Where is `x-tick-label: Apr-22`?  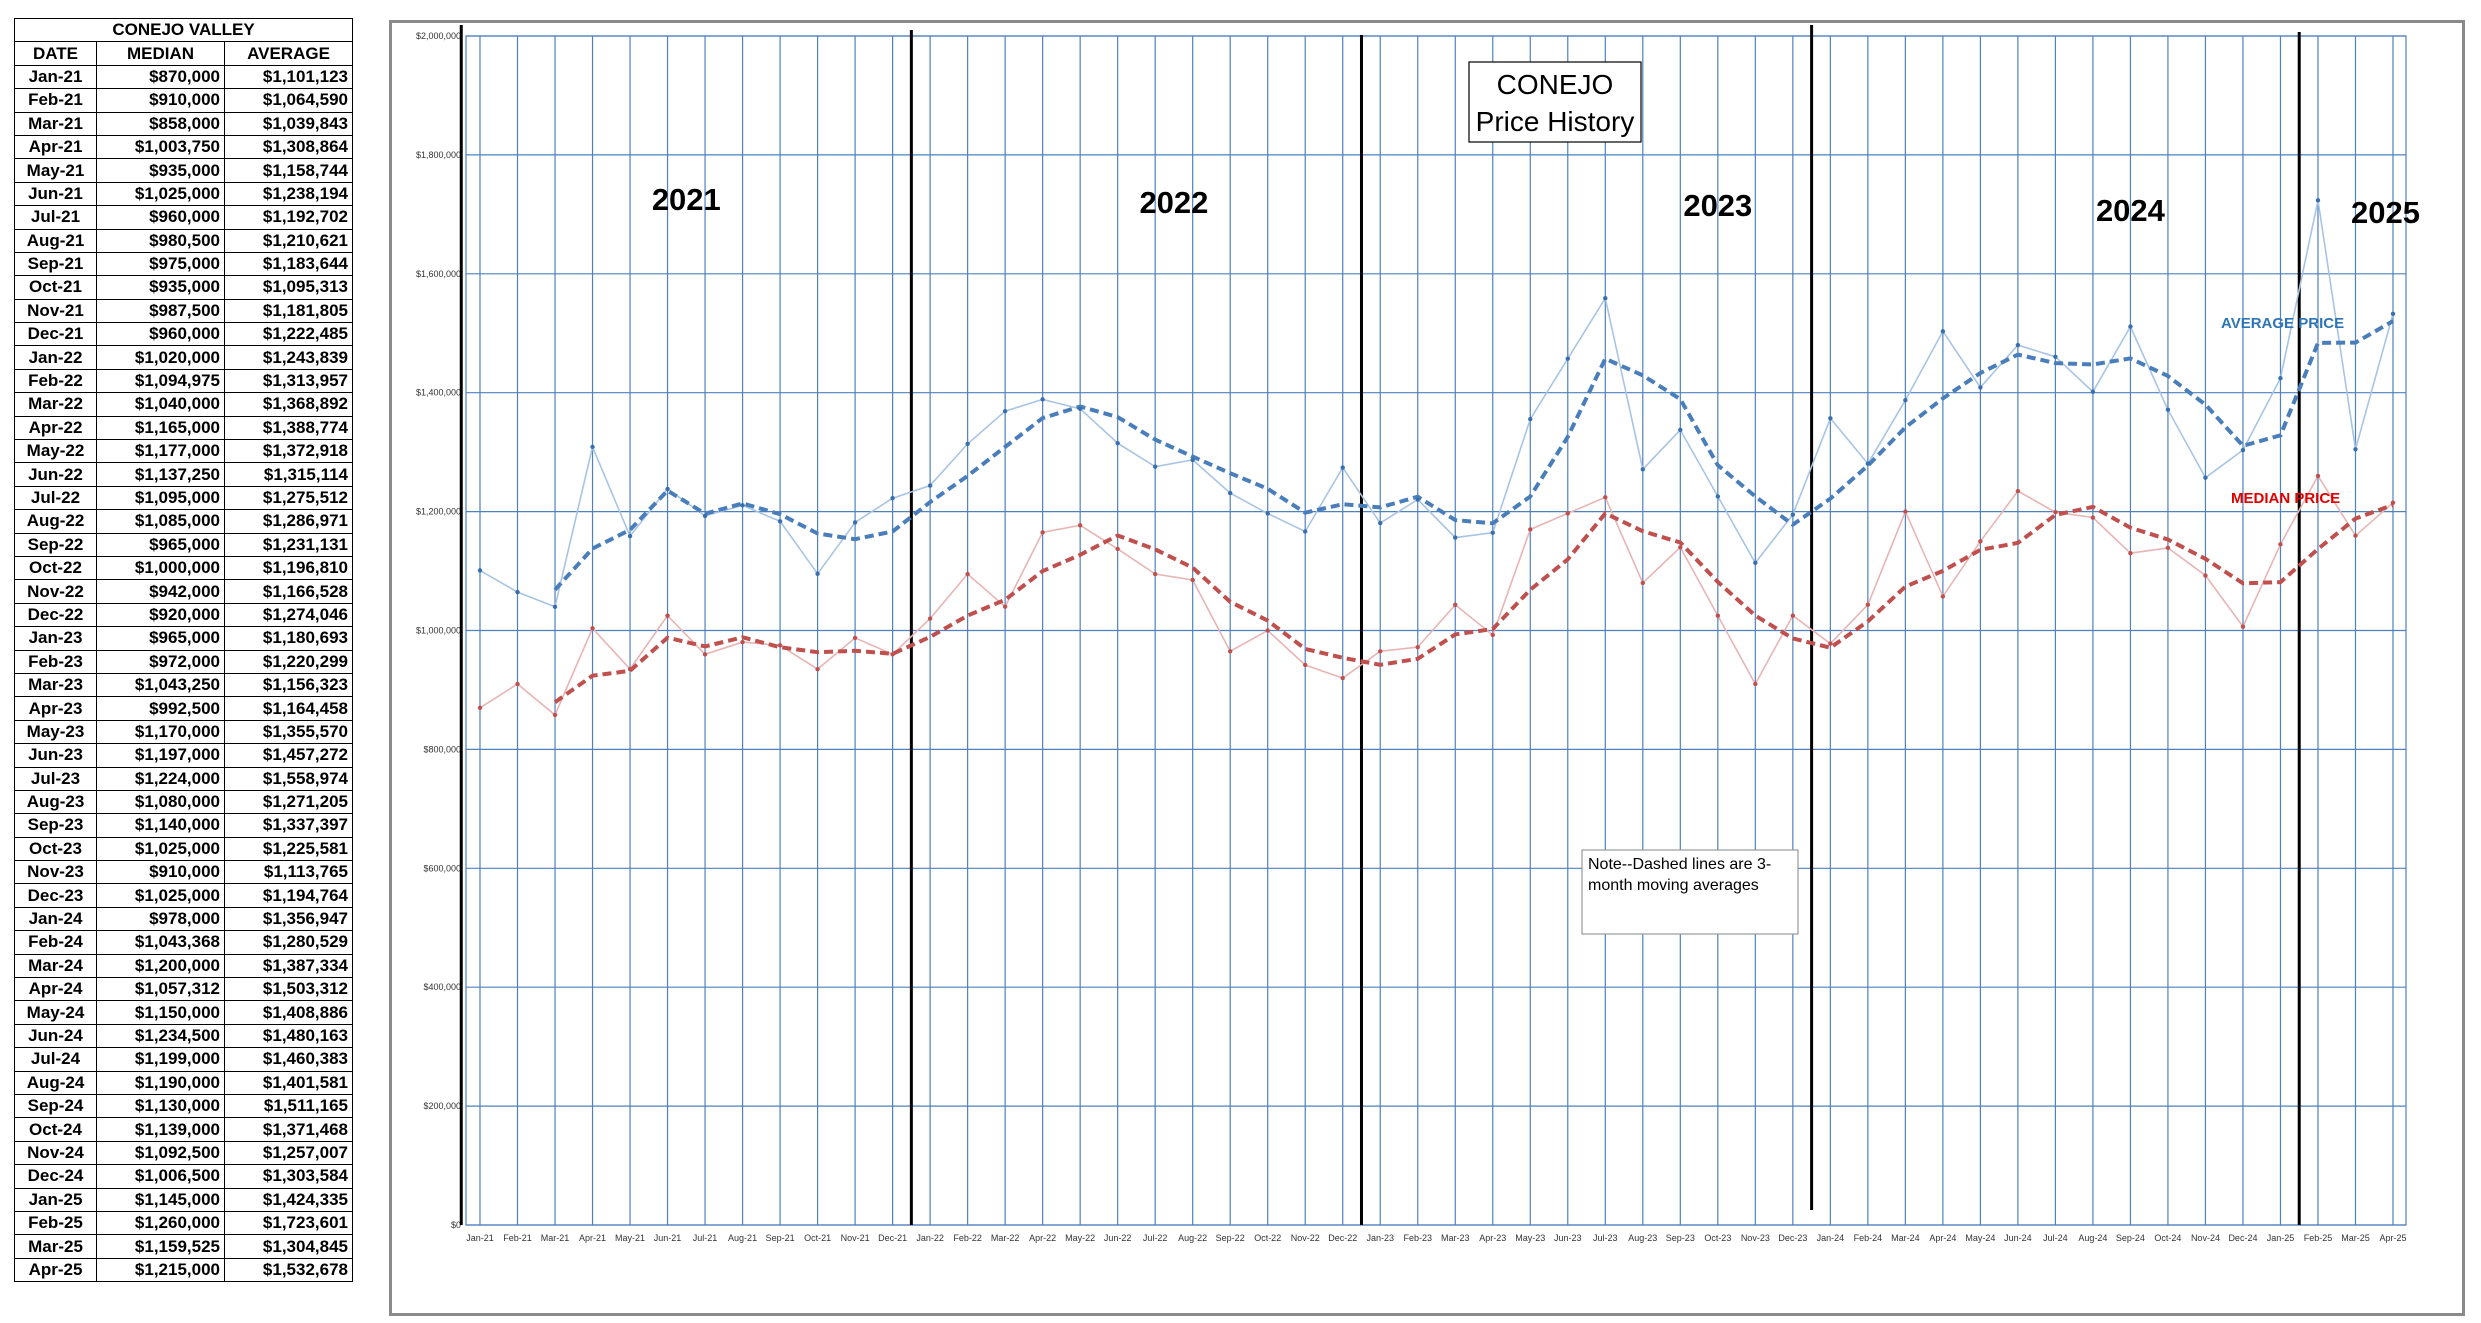 x-tick-label: Apr-22 is located at coordinates (1042, 1238).